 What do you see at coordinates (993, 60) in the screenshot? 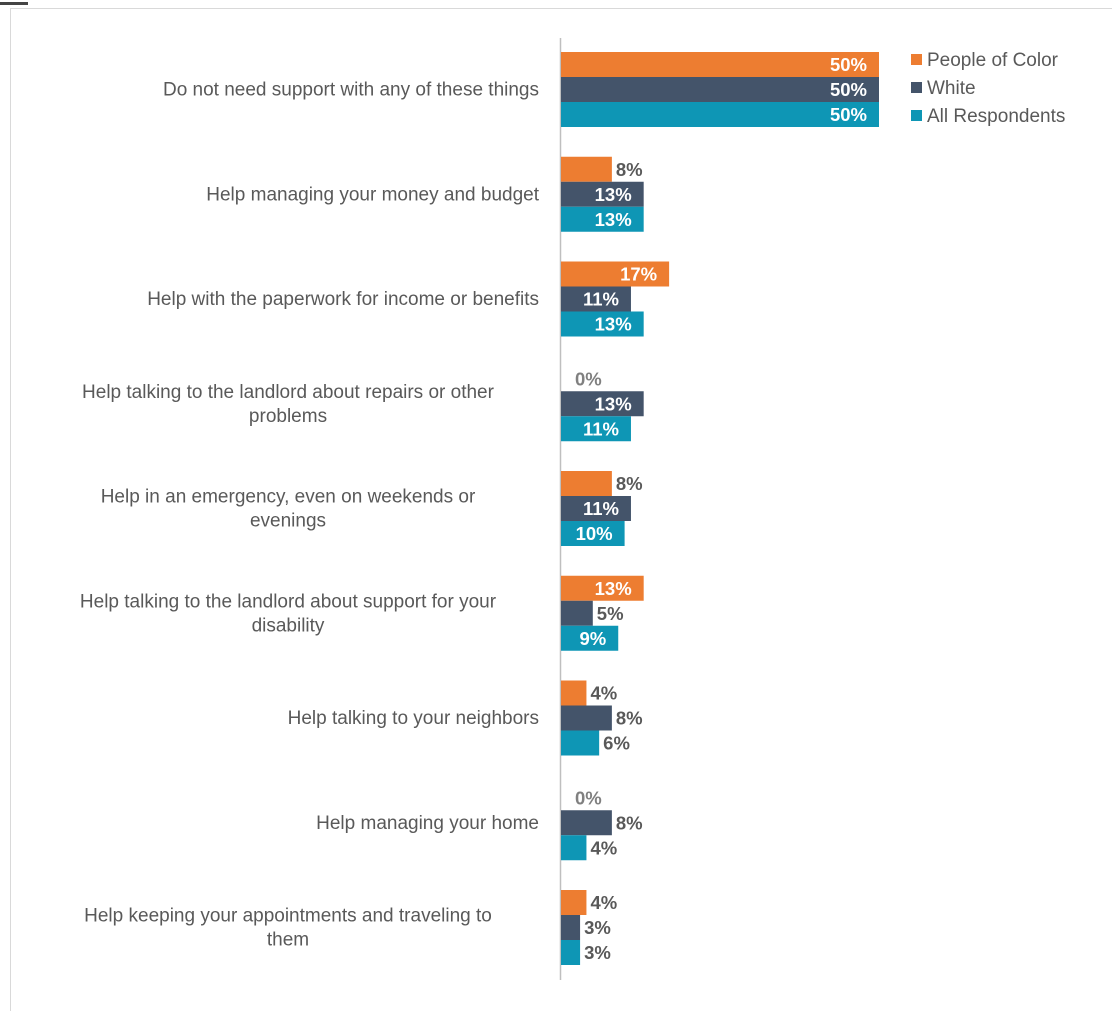
I see `legend-label: People of Color` at bounding box center [993, 60].